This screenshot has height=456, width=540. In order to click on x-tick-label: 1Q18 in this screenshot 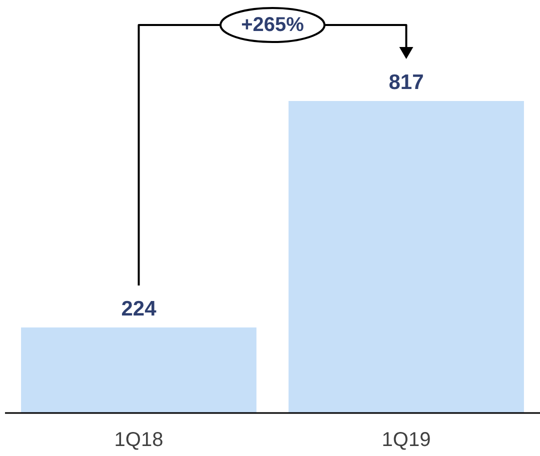, I will do `click(139, 440)`.